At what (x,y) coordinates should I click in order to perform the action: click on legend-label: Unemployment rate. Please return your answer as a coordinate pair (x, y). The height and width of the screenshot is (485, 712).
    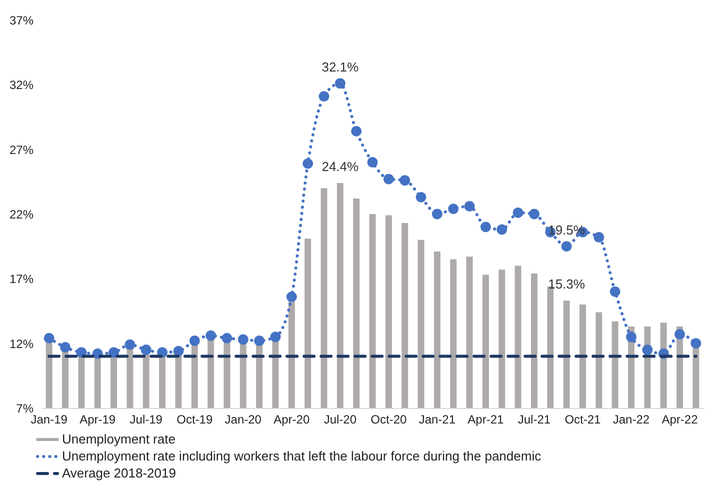
    Looking at the image, I should click on (119, 439).